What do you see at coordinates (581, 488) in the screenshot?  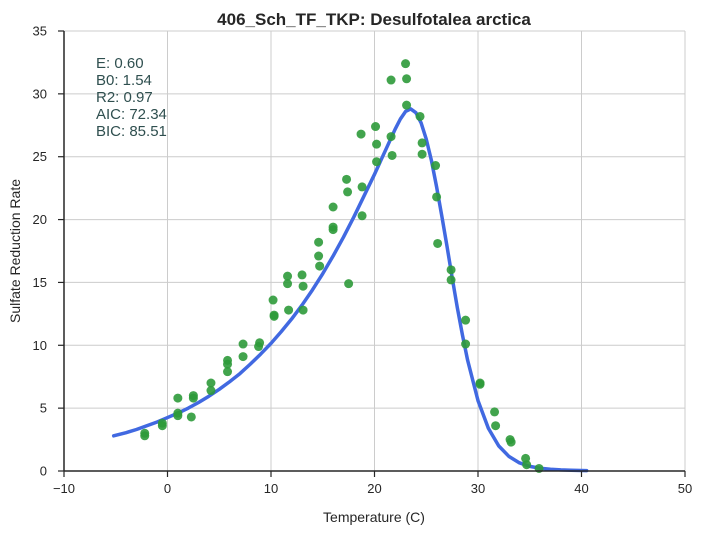 I see `x-tick-label: 40` at bounding box center [581, 488].